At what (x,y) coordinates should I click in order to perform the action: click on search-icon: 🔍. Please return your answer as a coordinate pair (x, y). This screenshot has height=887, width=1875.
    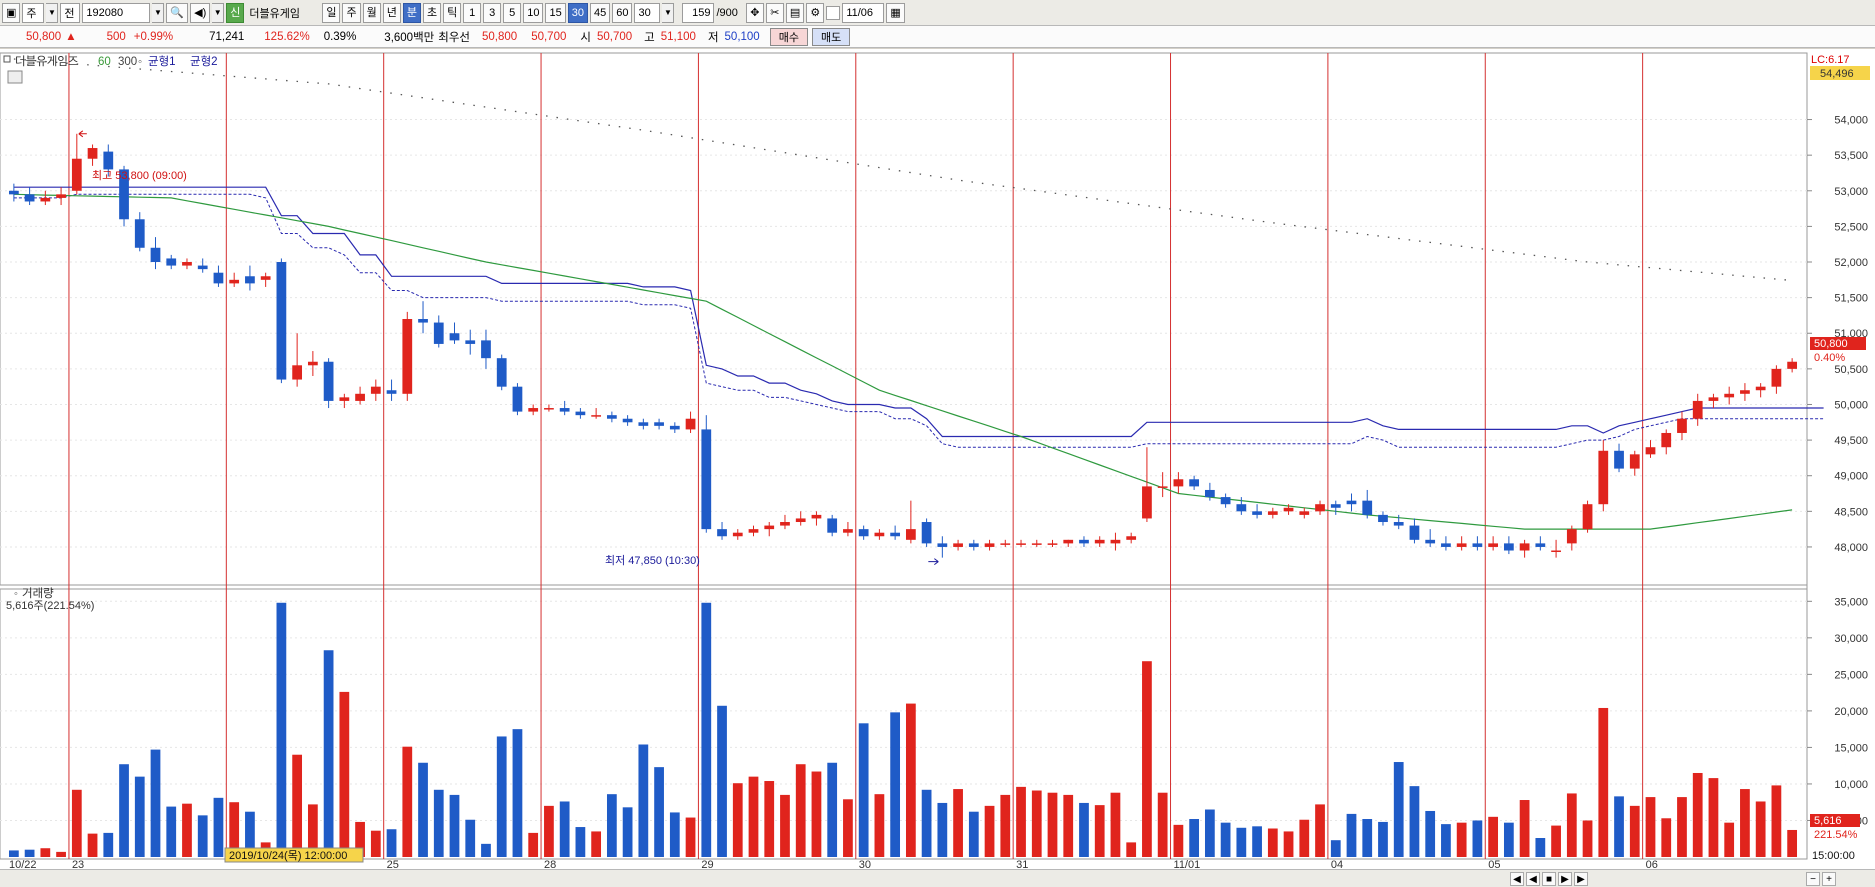
    Looking at the image, I should click on (177, 12).